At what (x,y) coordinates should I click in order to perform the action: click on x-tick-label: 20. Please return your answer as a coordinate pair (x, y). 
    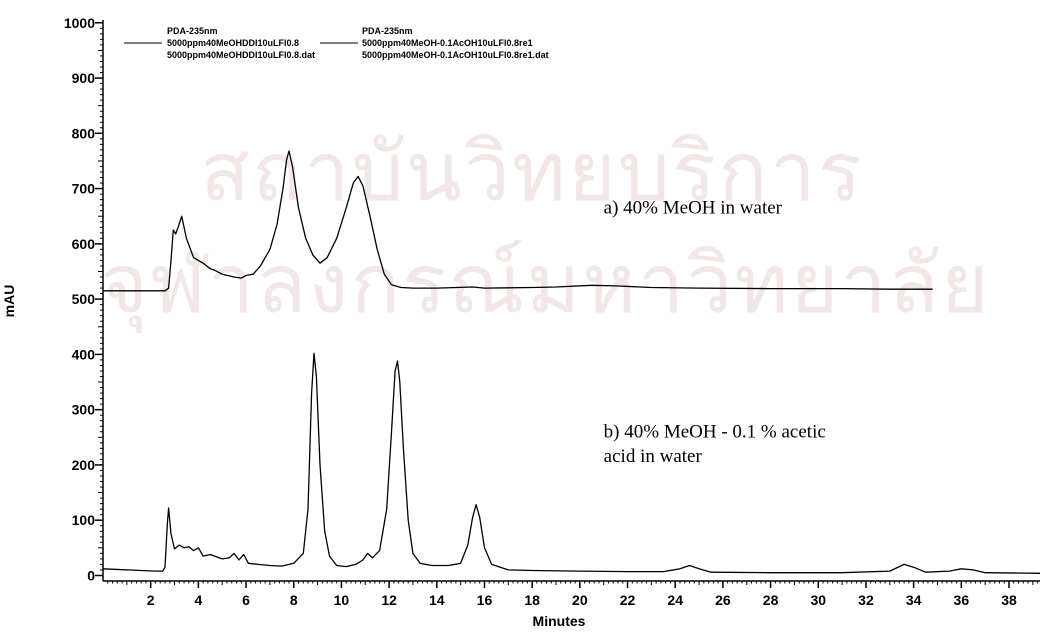
    Looking at the image, I should click on (580, 600).